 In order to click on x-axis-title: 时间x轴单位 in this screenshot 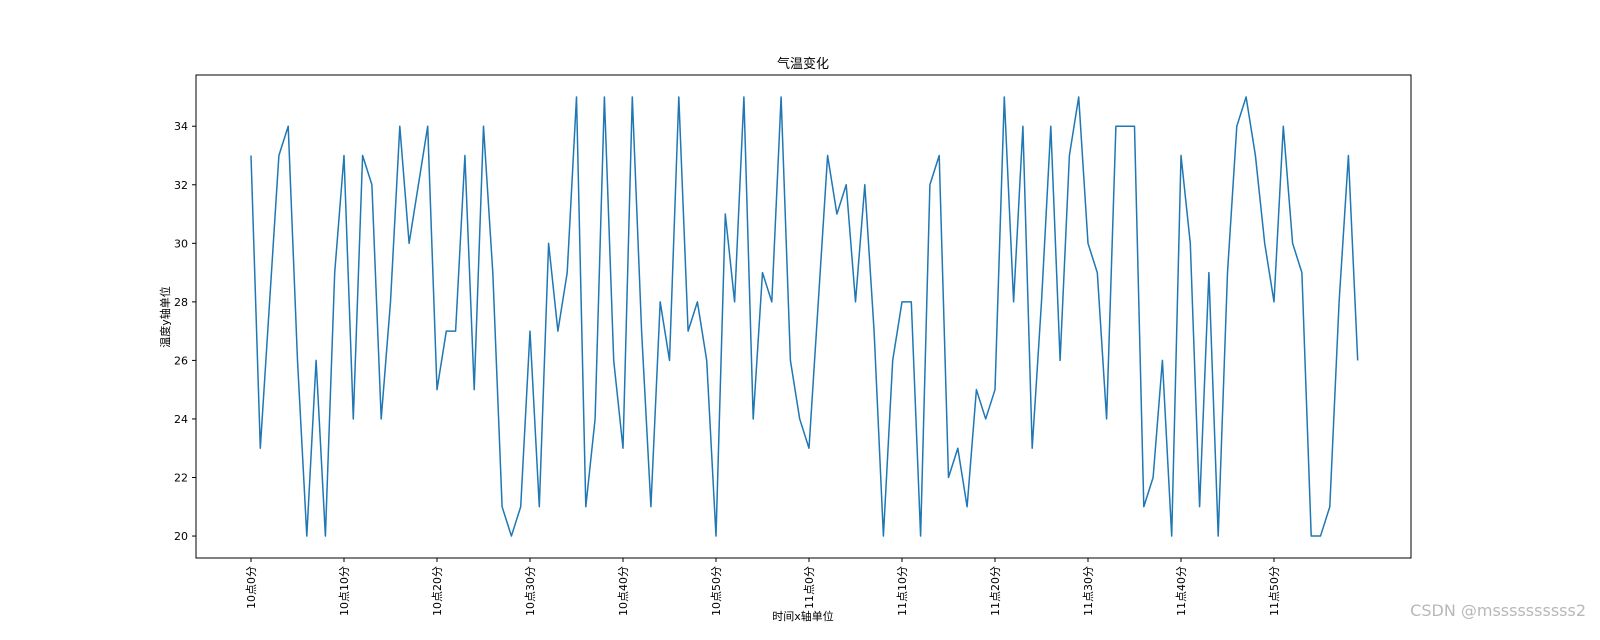, I will do `click(803, 616)`.